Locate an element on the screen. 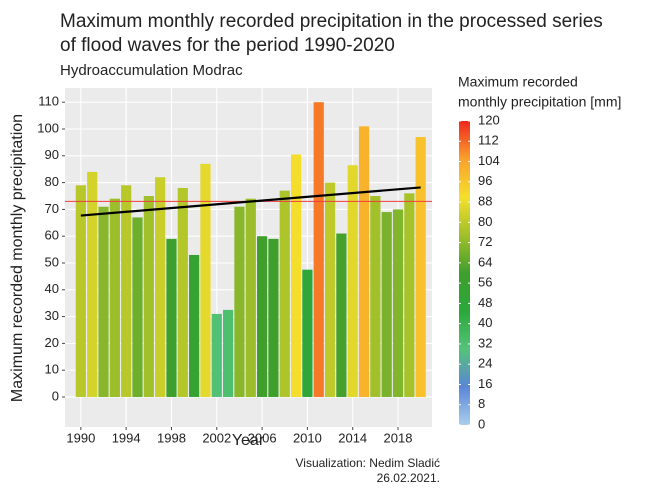 The width and height of the screenshot is (667, 489). y-tick-label: 40 is located at coordinates (52, 288).